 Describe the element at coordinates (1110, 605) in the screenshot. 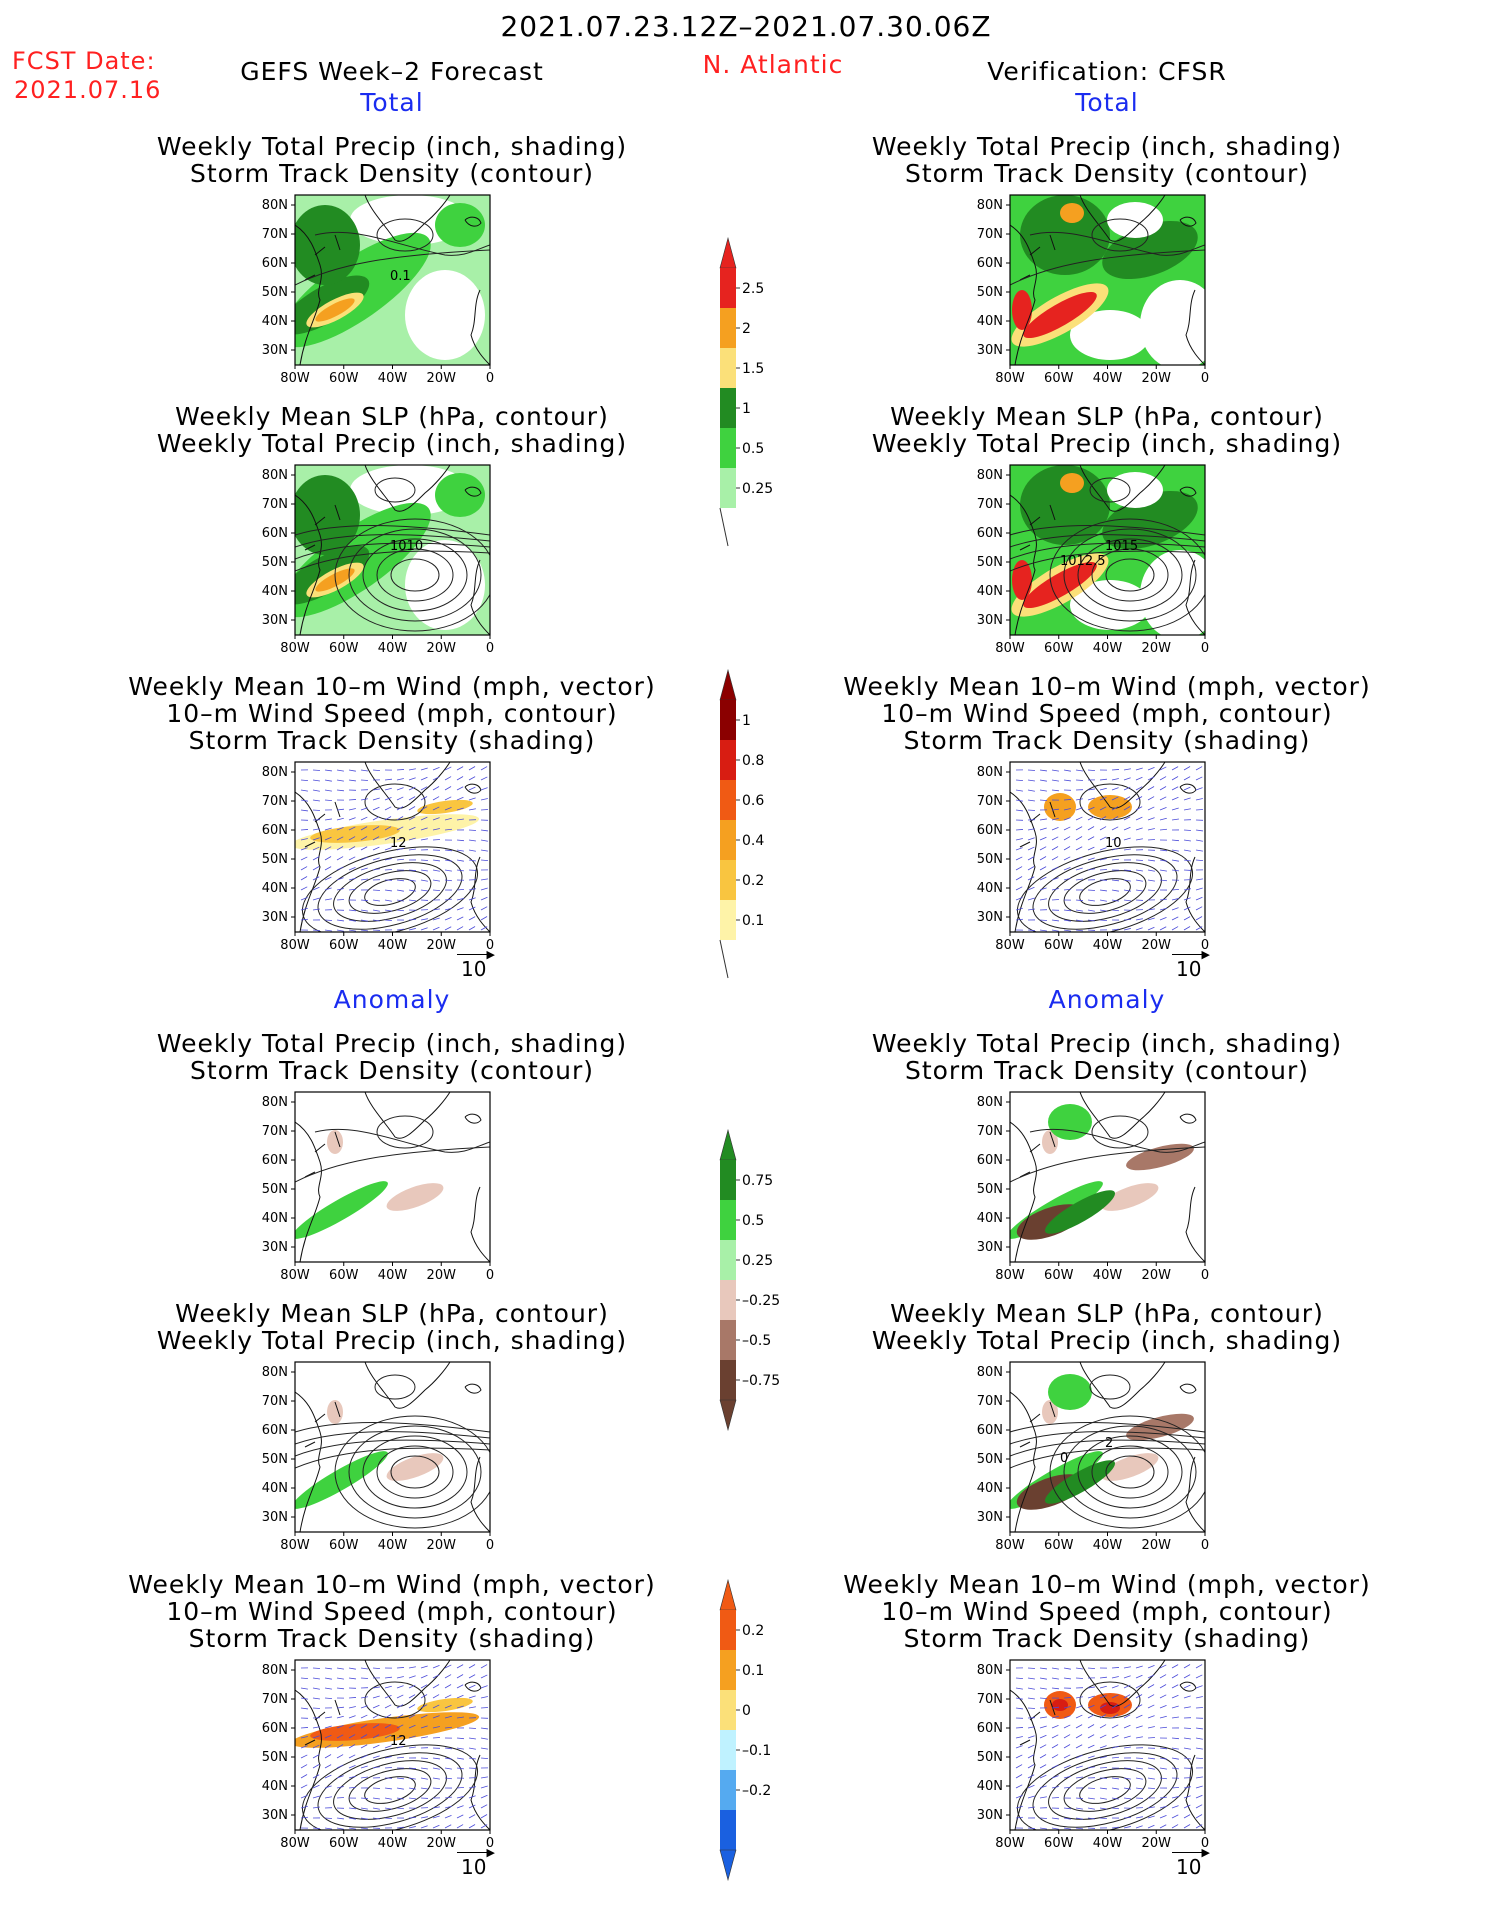

I see `dry-central-area` at that location.